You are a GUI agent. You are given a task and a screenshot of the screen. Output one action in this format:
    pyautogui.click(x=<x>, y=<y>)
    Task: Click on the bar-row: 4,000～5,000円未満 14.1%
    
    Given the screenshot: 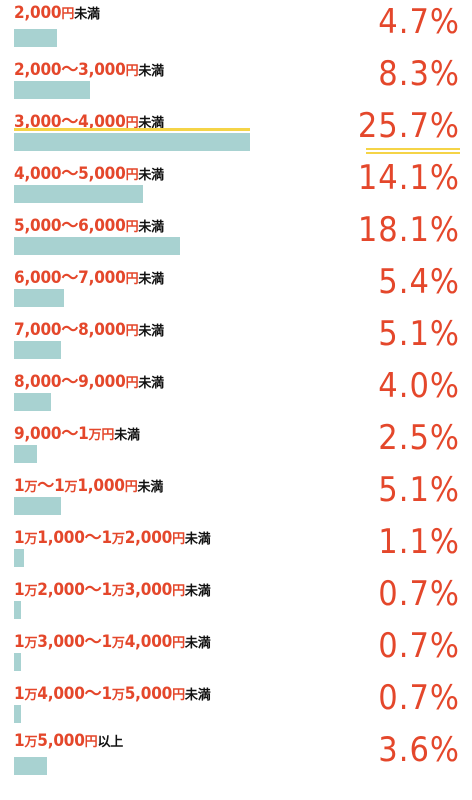 What is the action you would take?
    pyautogui.click(x=236, y=182)
    